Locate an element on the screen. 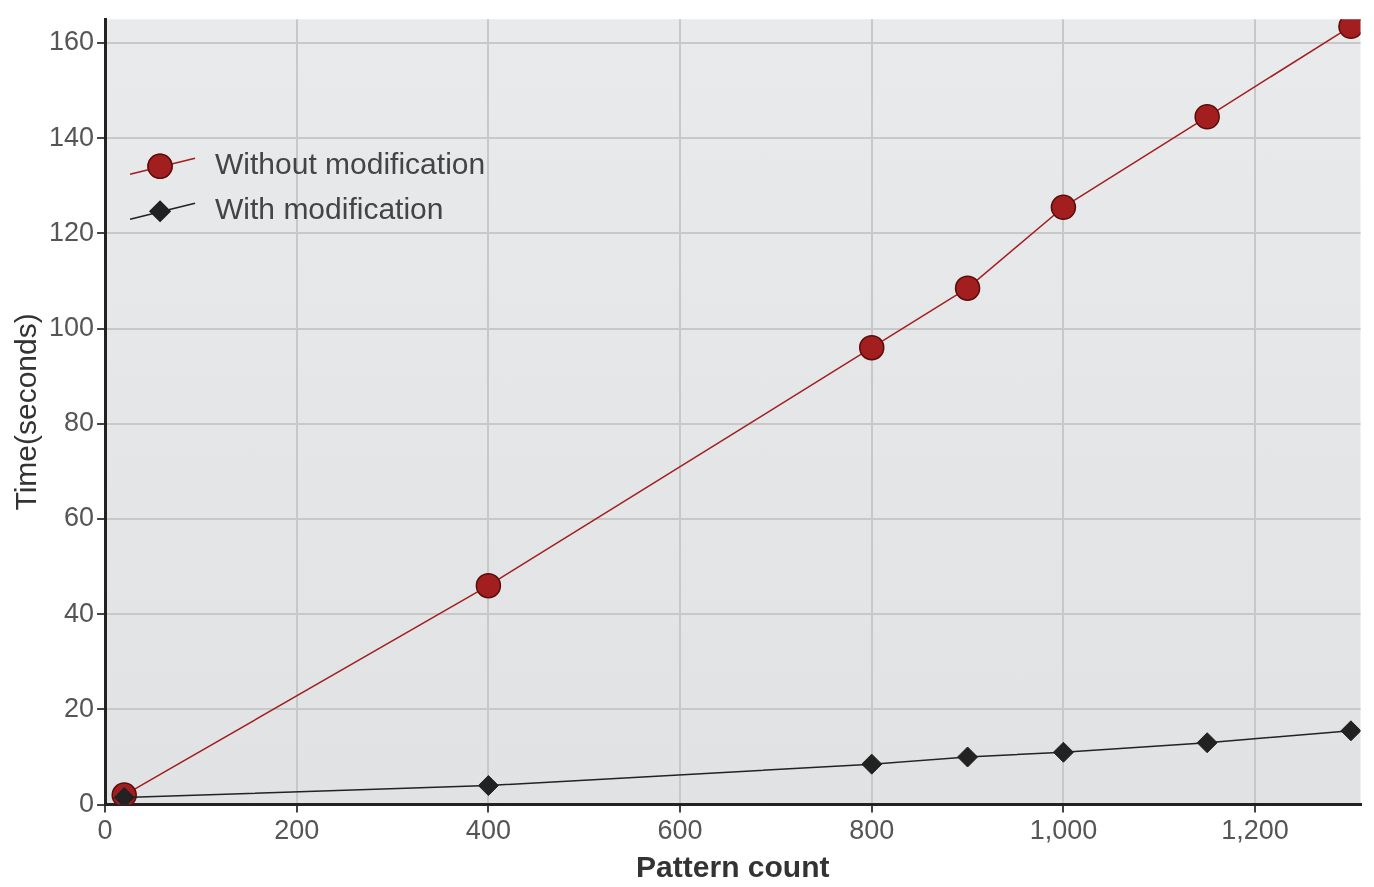 The height and width of the screenshot is (887, 1374). x-tick-label: 600 is located at coordinates (680, 830).